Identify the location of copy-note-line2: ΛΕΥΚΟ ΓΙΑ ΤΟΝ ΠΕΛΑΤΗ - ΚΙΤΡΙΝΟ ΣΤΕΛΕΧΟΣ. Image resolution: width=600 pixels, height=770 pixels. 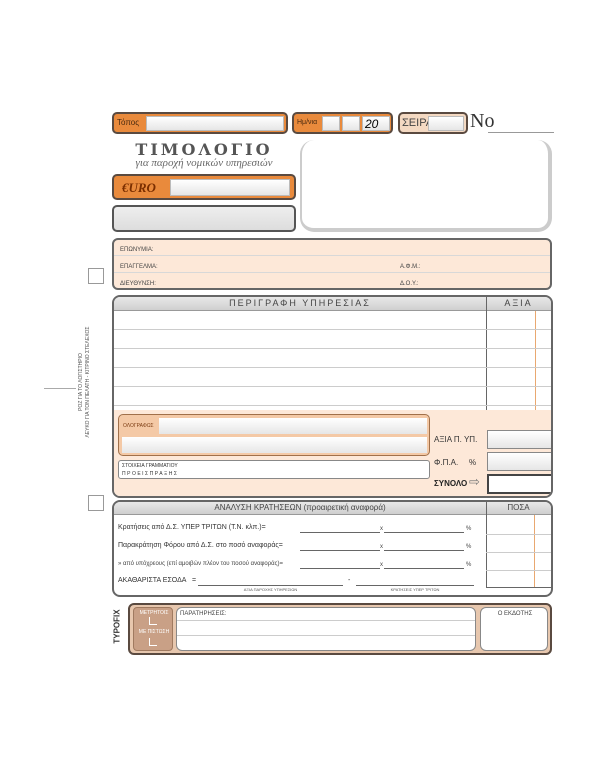
(88, 382).